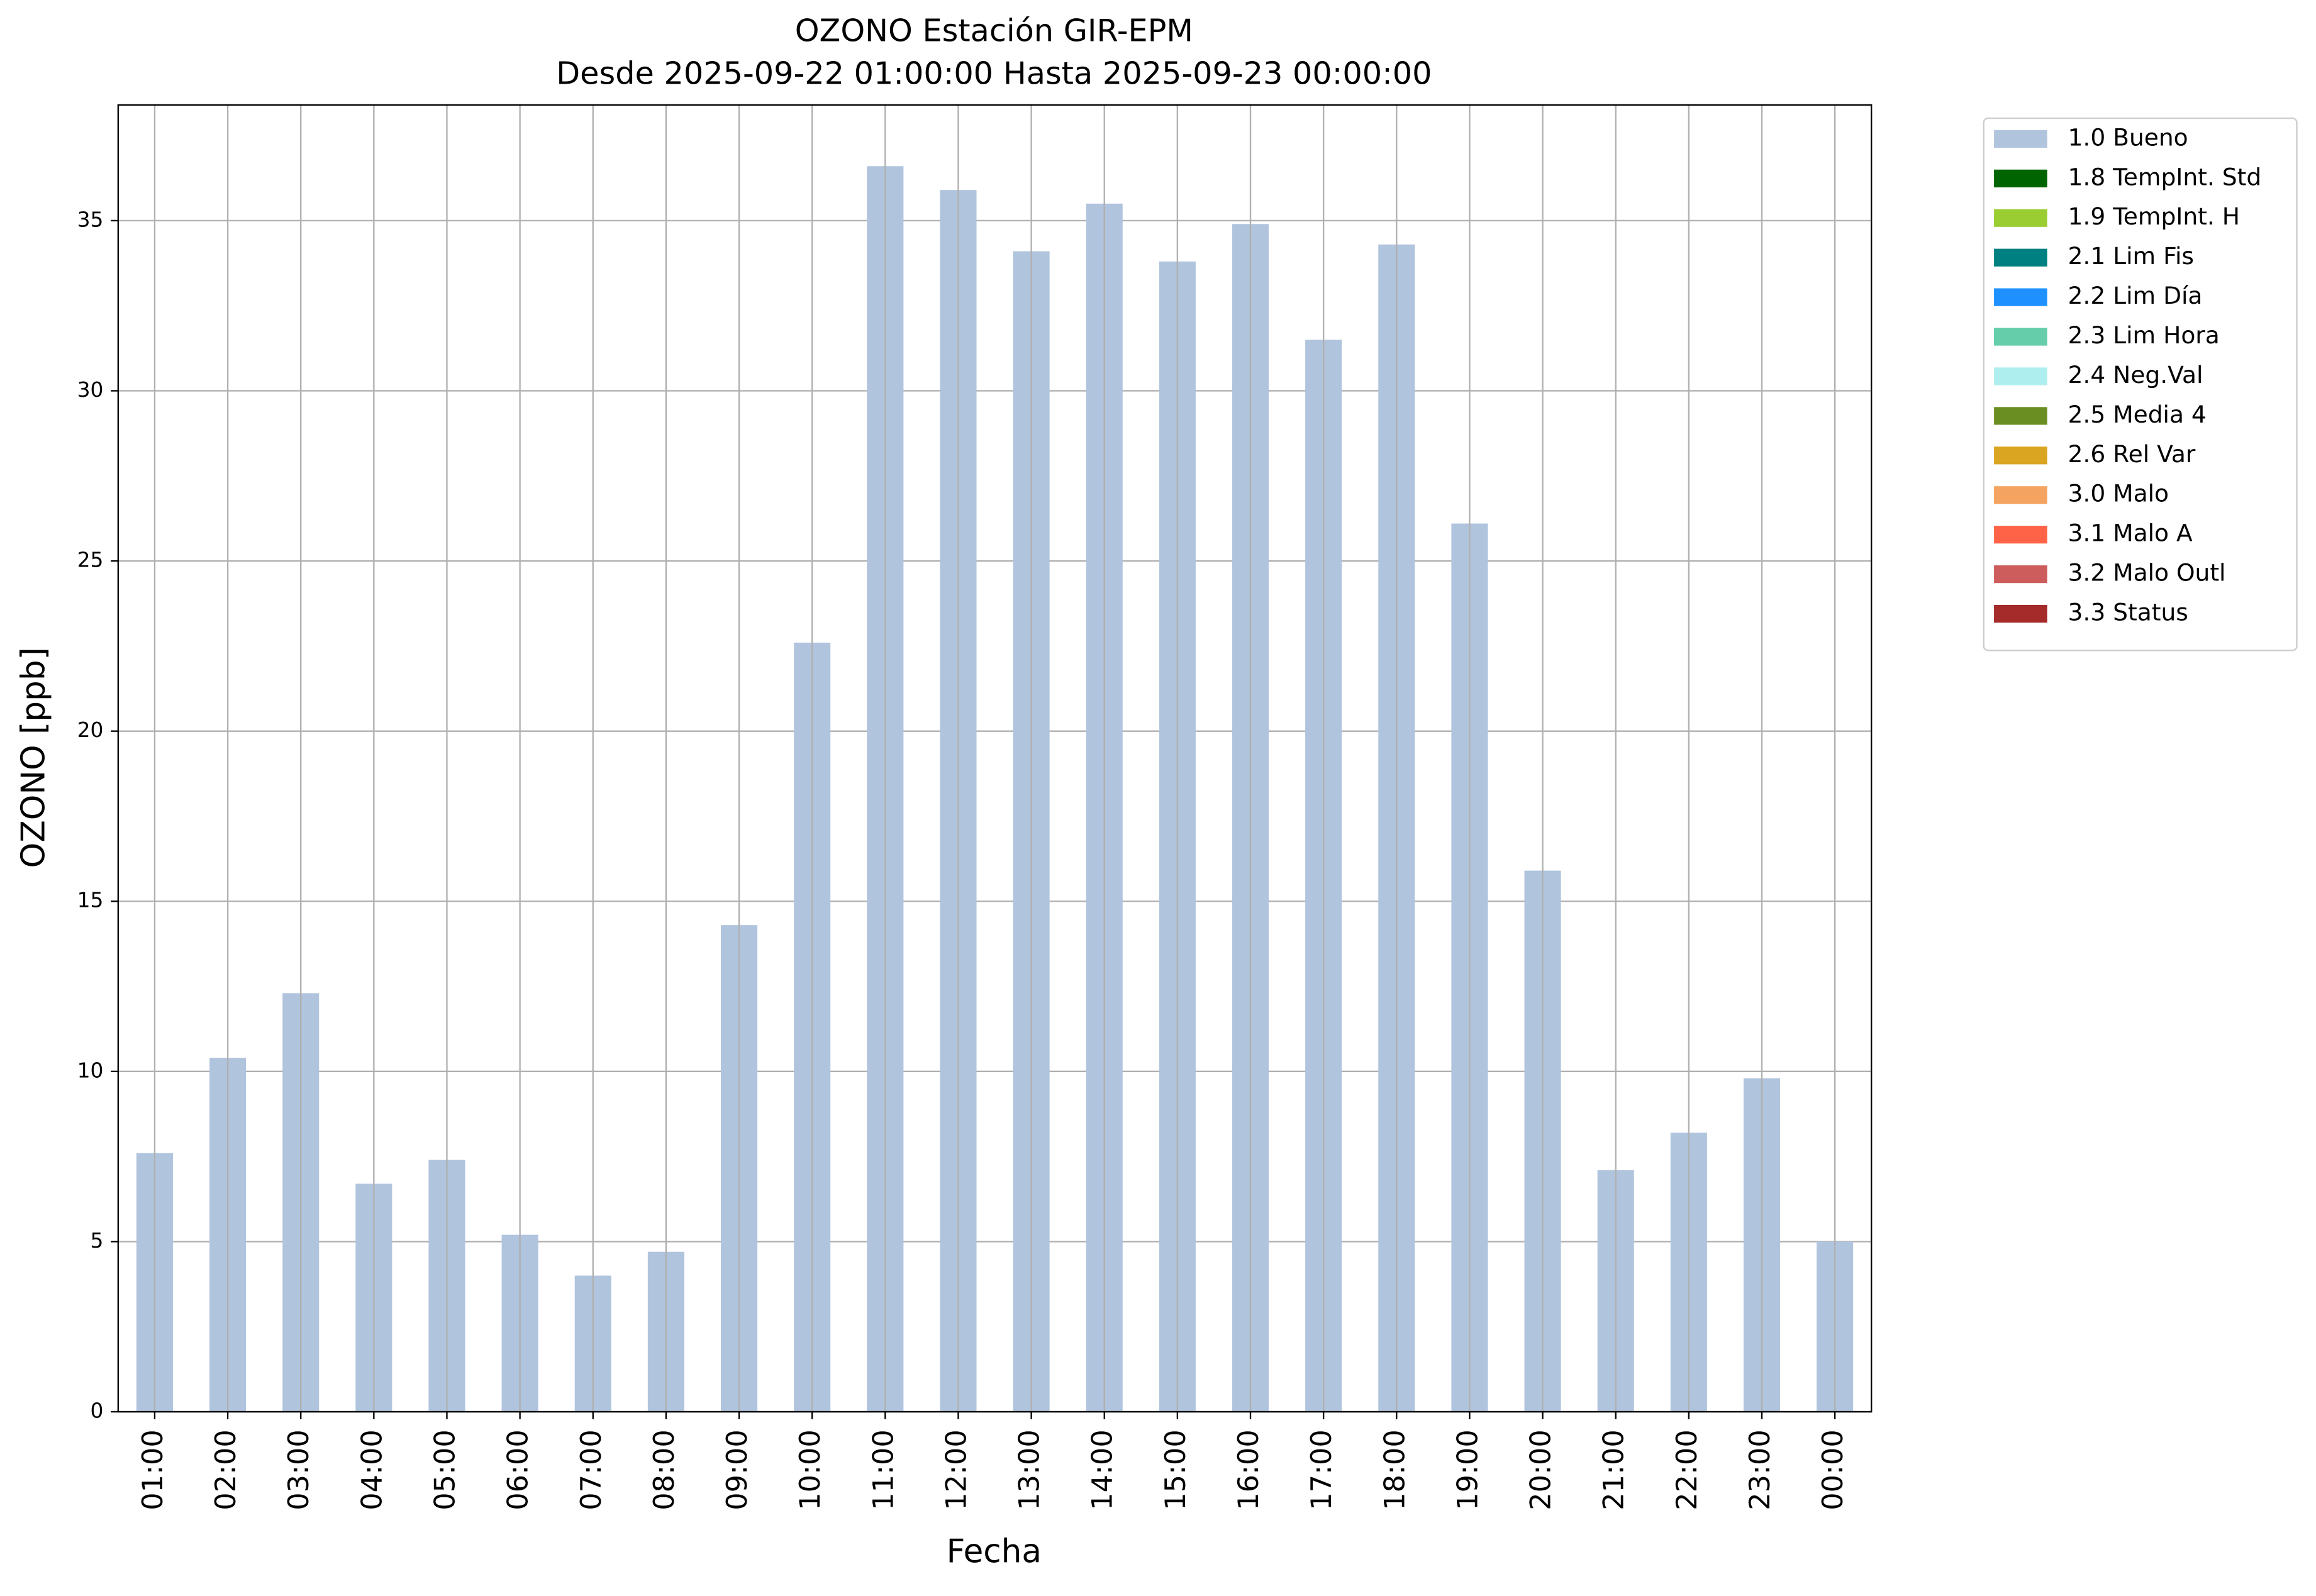 The height and width of the screenshot is (1596, 2316). Describe the element at coordinates (1833, 1469) in the screenshot. I see `x-tick-label: 00:00` at that location.